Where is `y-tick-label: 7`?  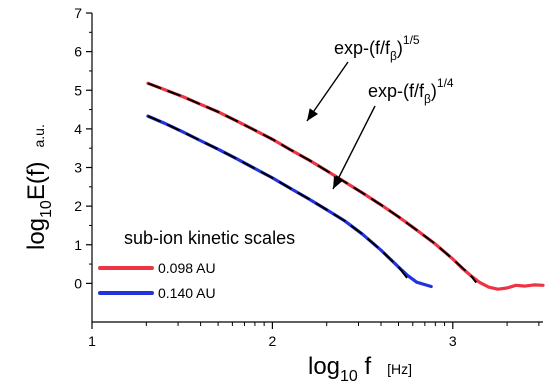
y-tick-label: 7 is located at coordinates (78, 13).